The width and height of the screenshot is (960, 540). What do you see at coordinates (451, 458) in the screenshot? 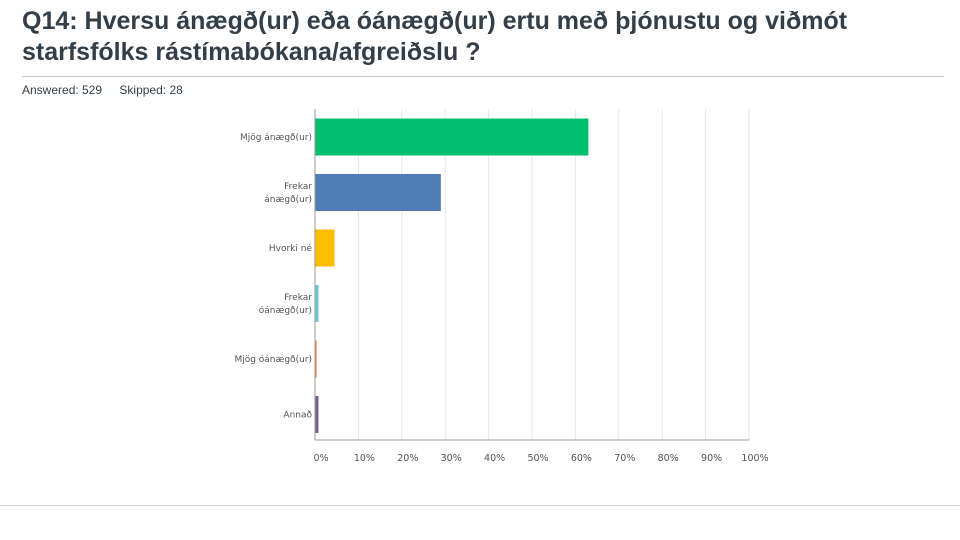
I see `x-tick-label: 30%` at bounding box center [451, 458].